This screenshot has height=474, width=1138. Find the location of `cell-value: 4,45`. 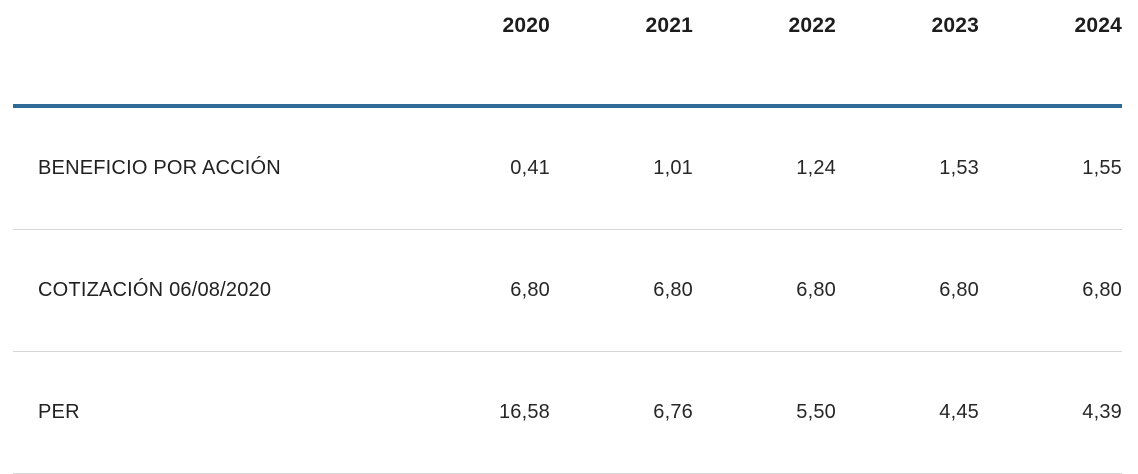

cell-value: 4,45 is located at coordinates (907, 412).